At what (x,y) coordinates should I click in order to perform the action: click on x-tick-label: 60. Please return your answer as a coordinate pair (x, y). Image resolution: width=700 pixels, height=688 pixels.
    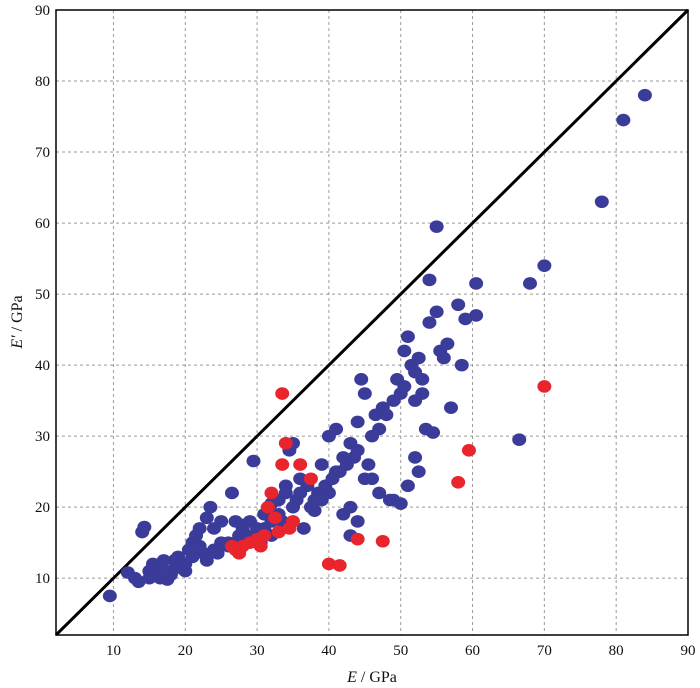
    Looking at the image, I should click on (472, 651).